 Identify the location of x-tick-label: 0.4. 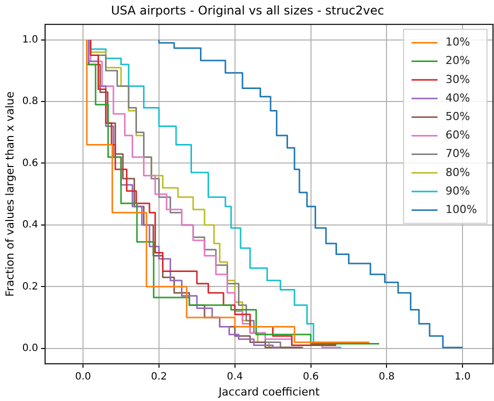
(234, 376).